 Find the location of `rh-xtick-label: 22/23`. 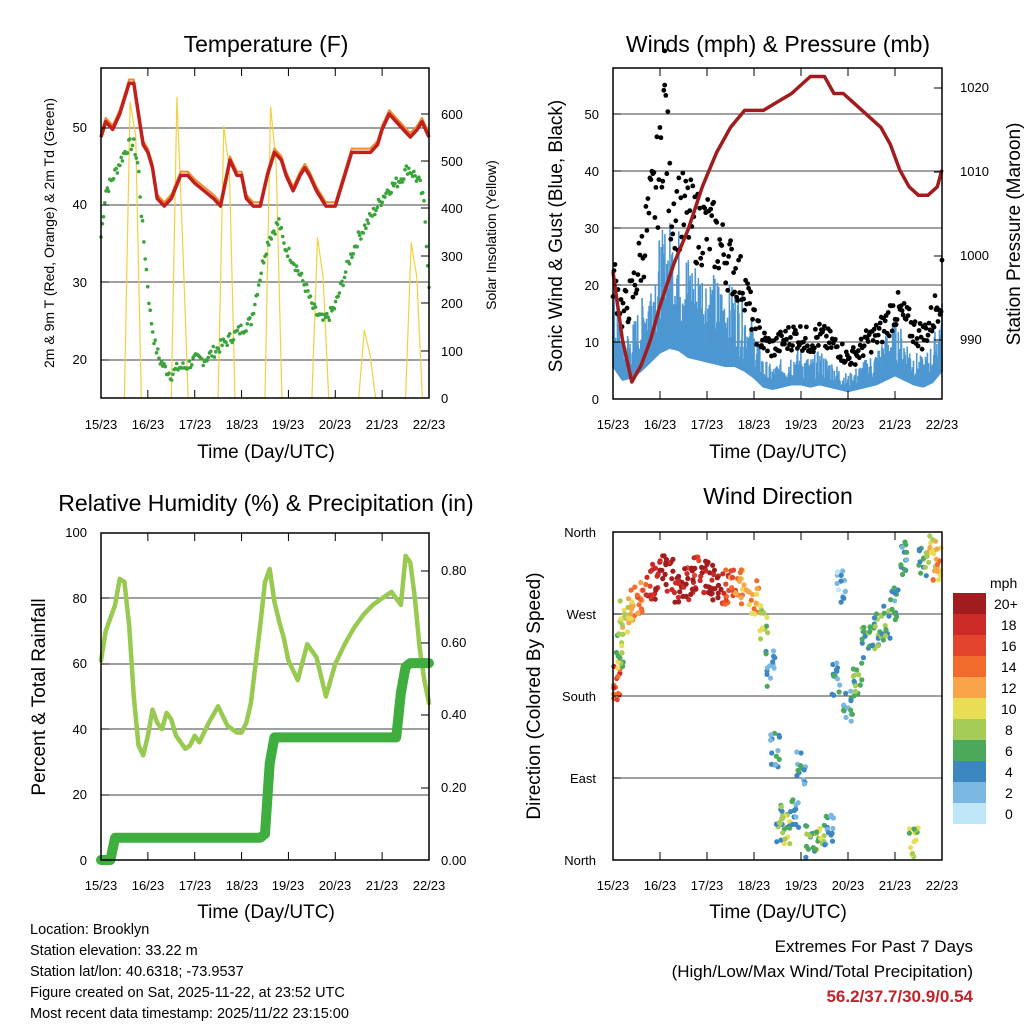

rh-xtick-label: 22/23 is located at coordinates (429, 885).